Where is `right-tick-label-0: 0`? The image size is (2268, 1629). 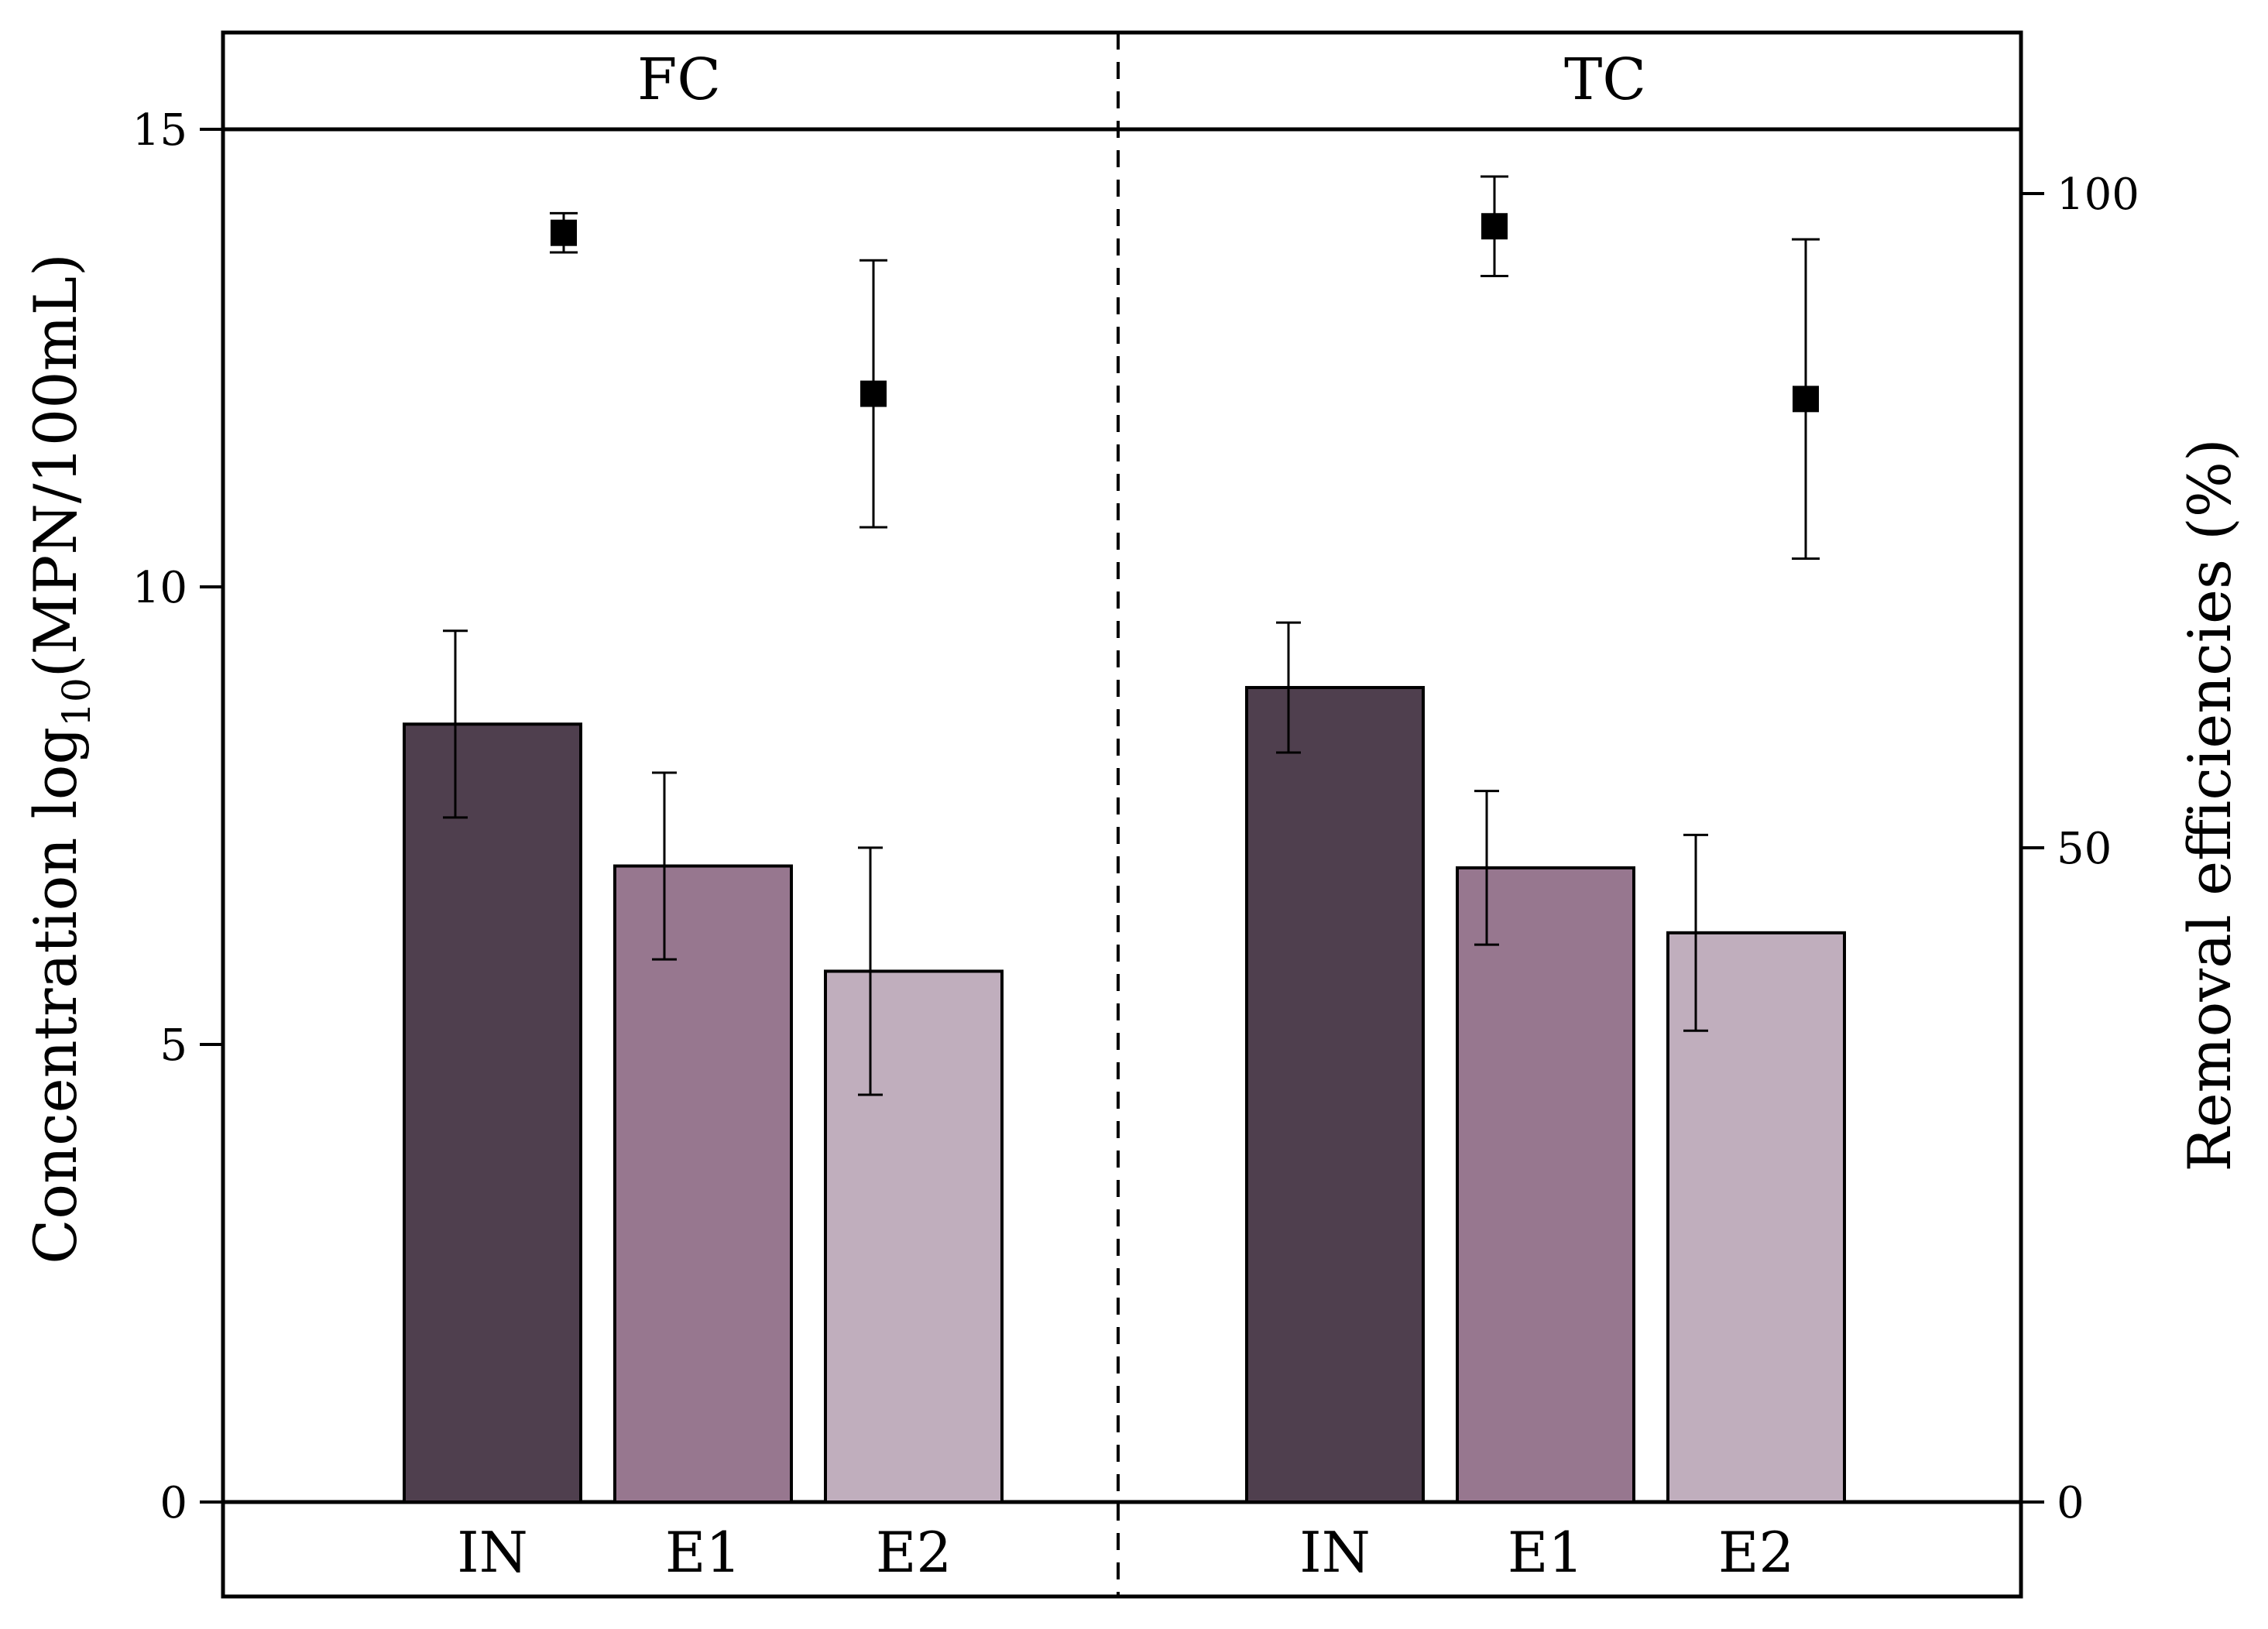
right-tick-label-0: 0 is located at coordinates (2070, 1503).